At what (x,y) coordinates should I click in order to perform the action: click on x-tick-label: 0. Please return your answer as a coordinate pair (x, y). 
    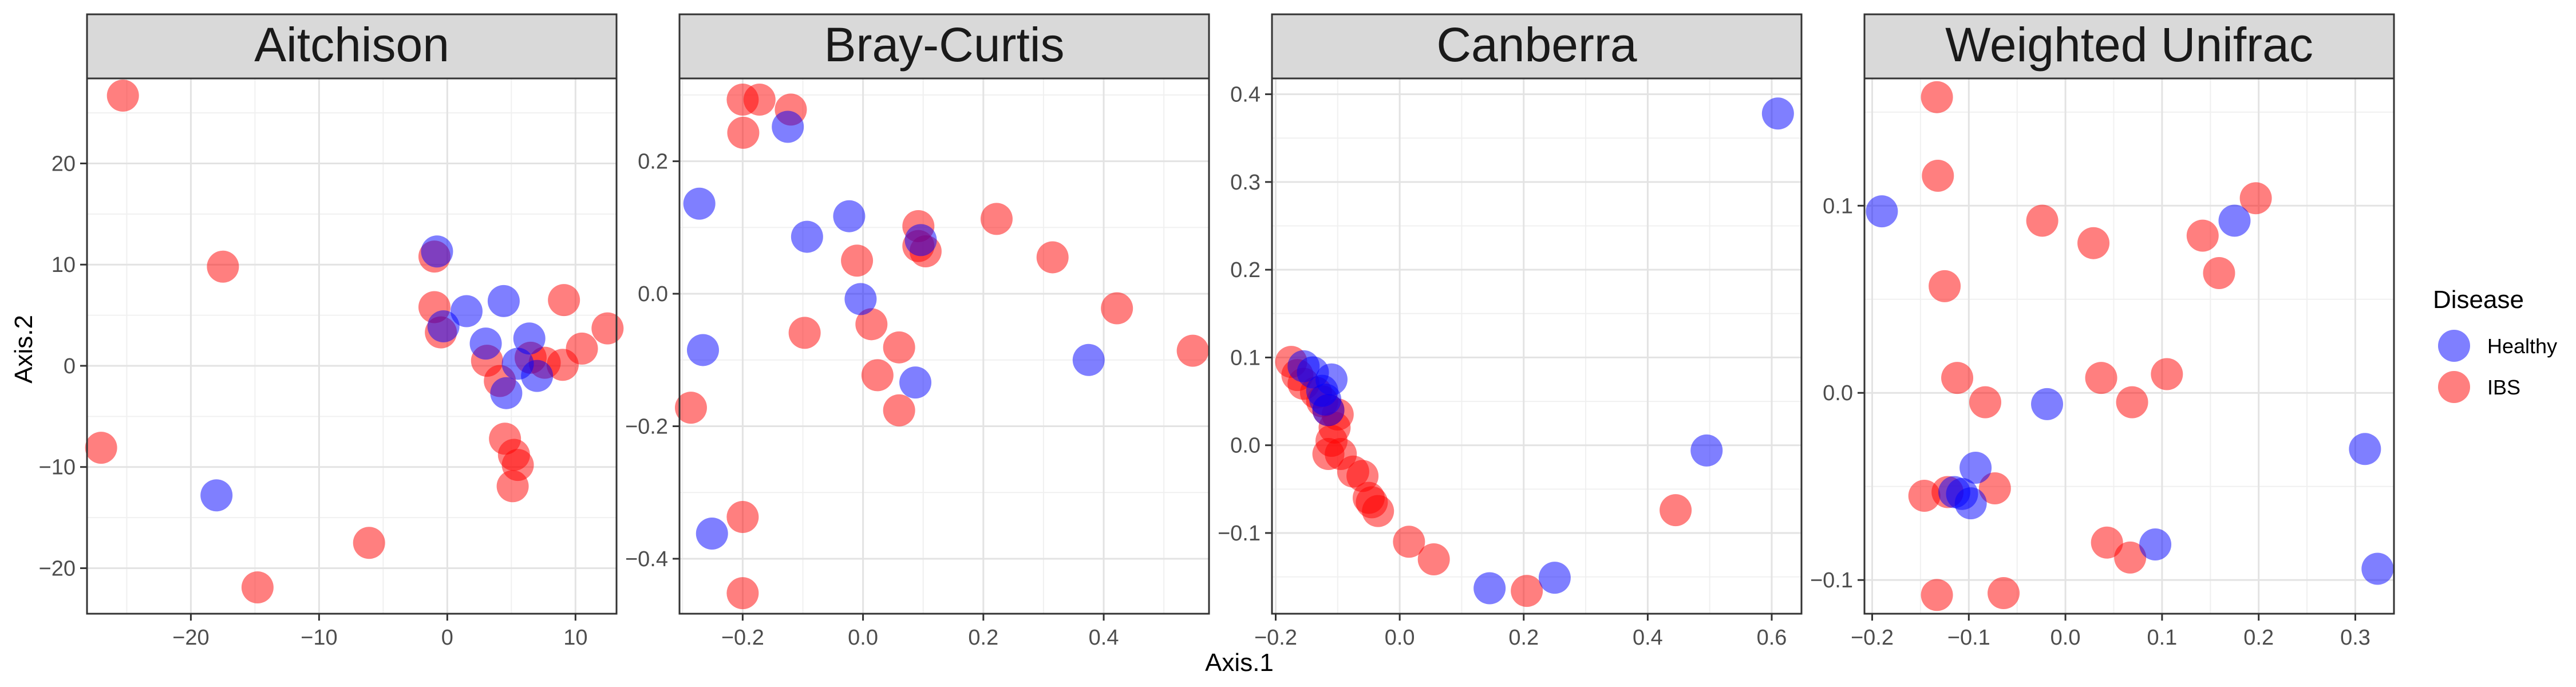
    Looking at the image, I should click on (447, 638).